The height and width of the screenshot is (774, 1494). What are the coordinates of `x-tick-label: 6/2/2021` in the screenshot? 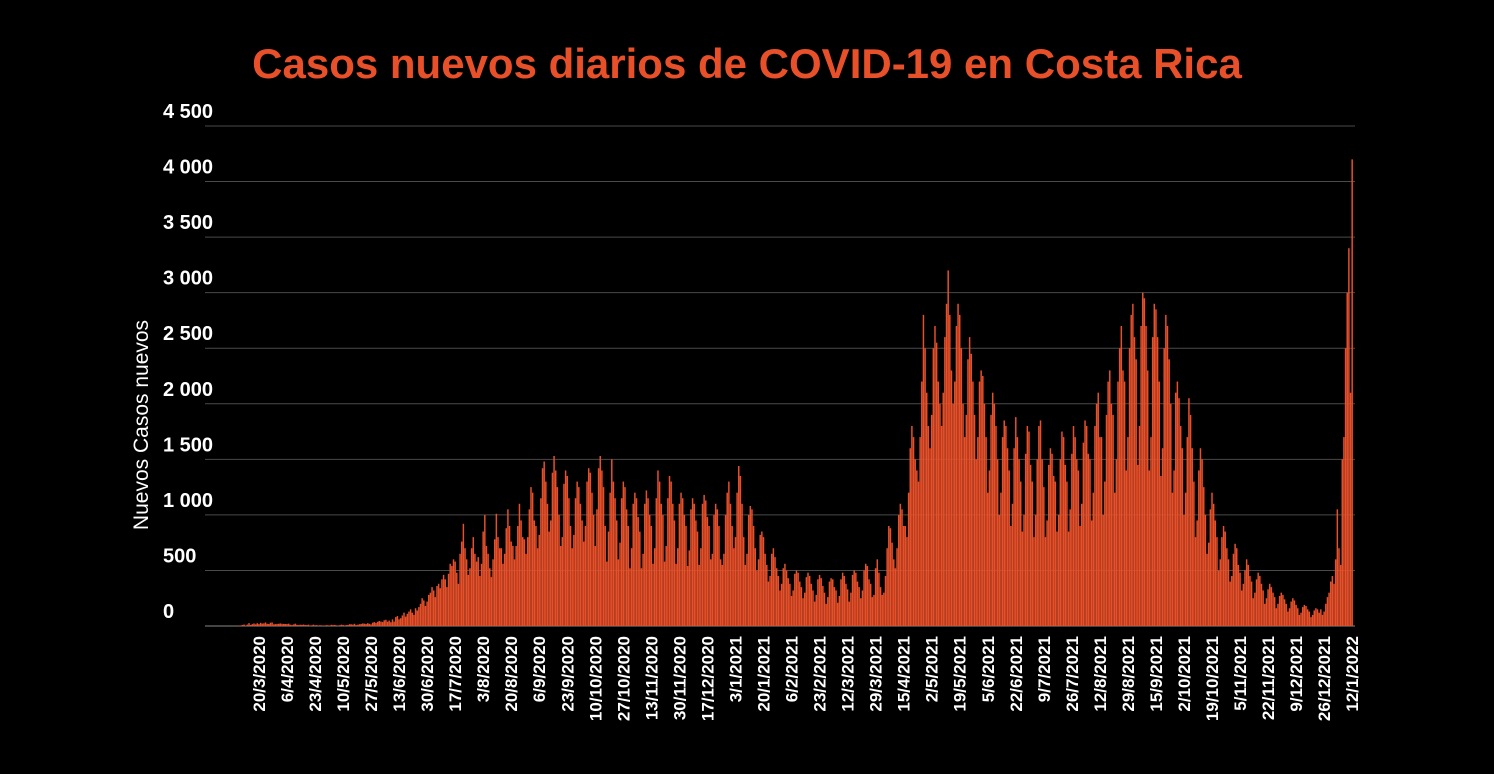 It's located at (792, 669).